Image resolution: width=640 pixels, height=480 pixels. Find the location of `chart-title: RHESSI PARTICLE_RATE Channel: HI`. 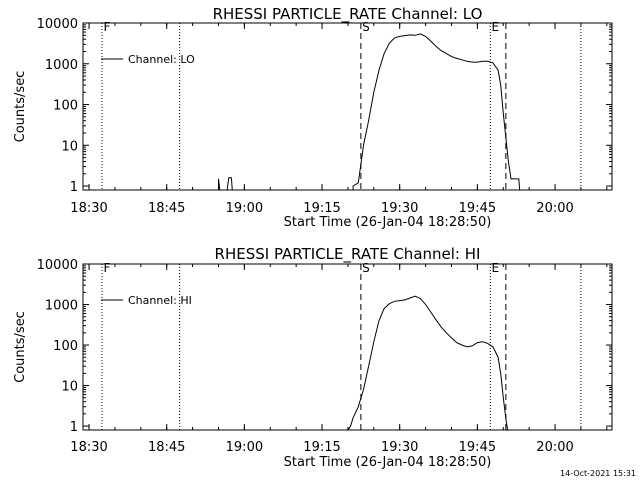

chart-title: RHESSI PARTICLE_RATE Channel: HI is located at coordinates (348, 254).